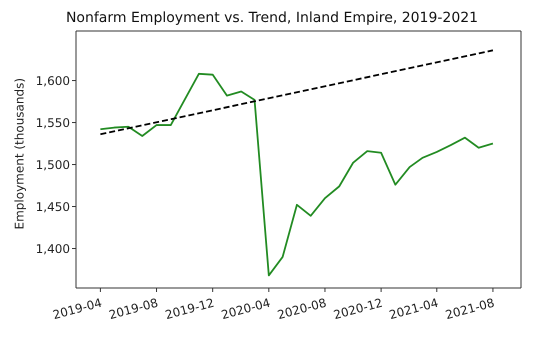 The width and height of the screenshot is (544, 337). What do you see at coordinates (53, 123) in the screenshot?
I see `y-tick-label: 1,550` at bounding box center [53, 123].